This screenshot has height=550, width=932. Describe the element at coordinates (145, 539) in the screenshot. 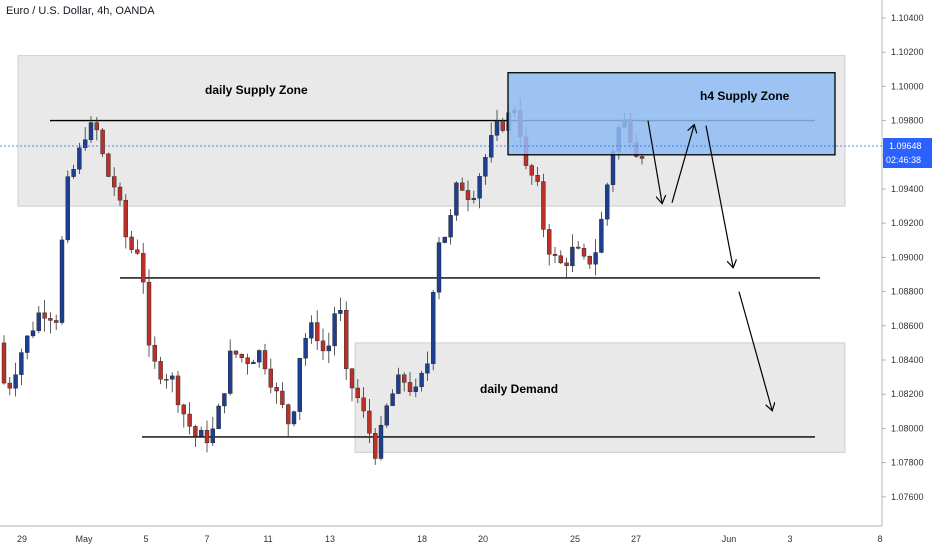

I see `x-tick-label: 5` at that location.